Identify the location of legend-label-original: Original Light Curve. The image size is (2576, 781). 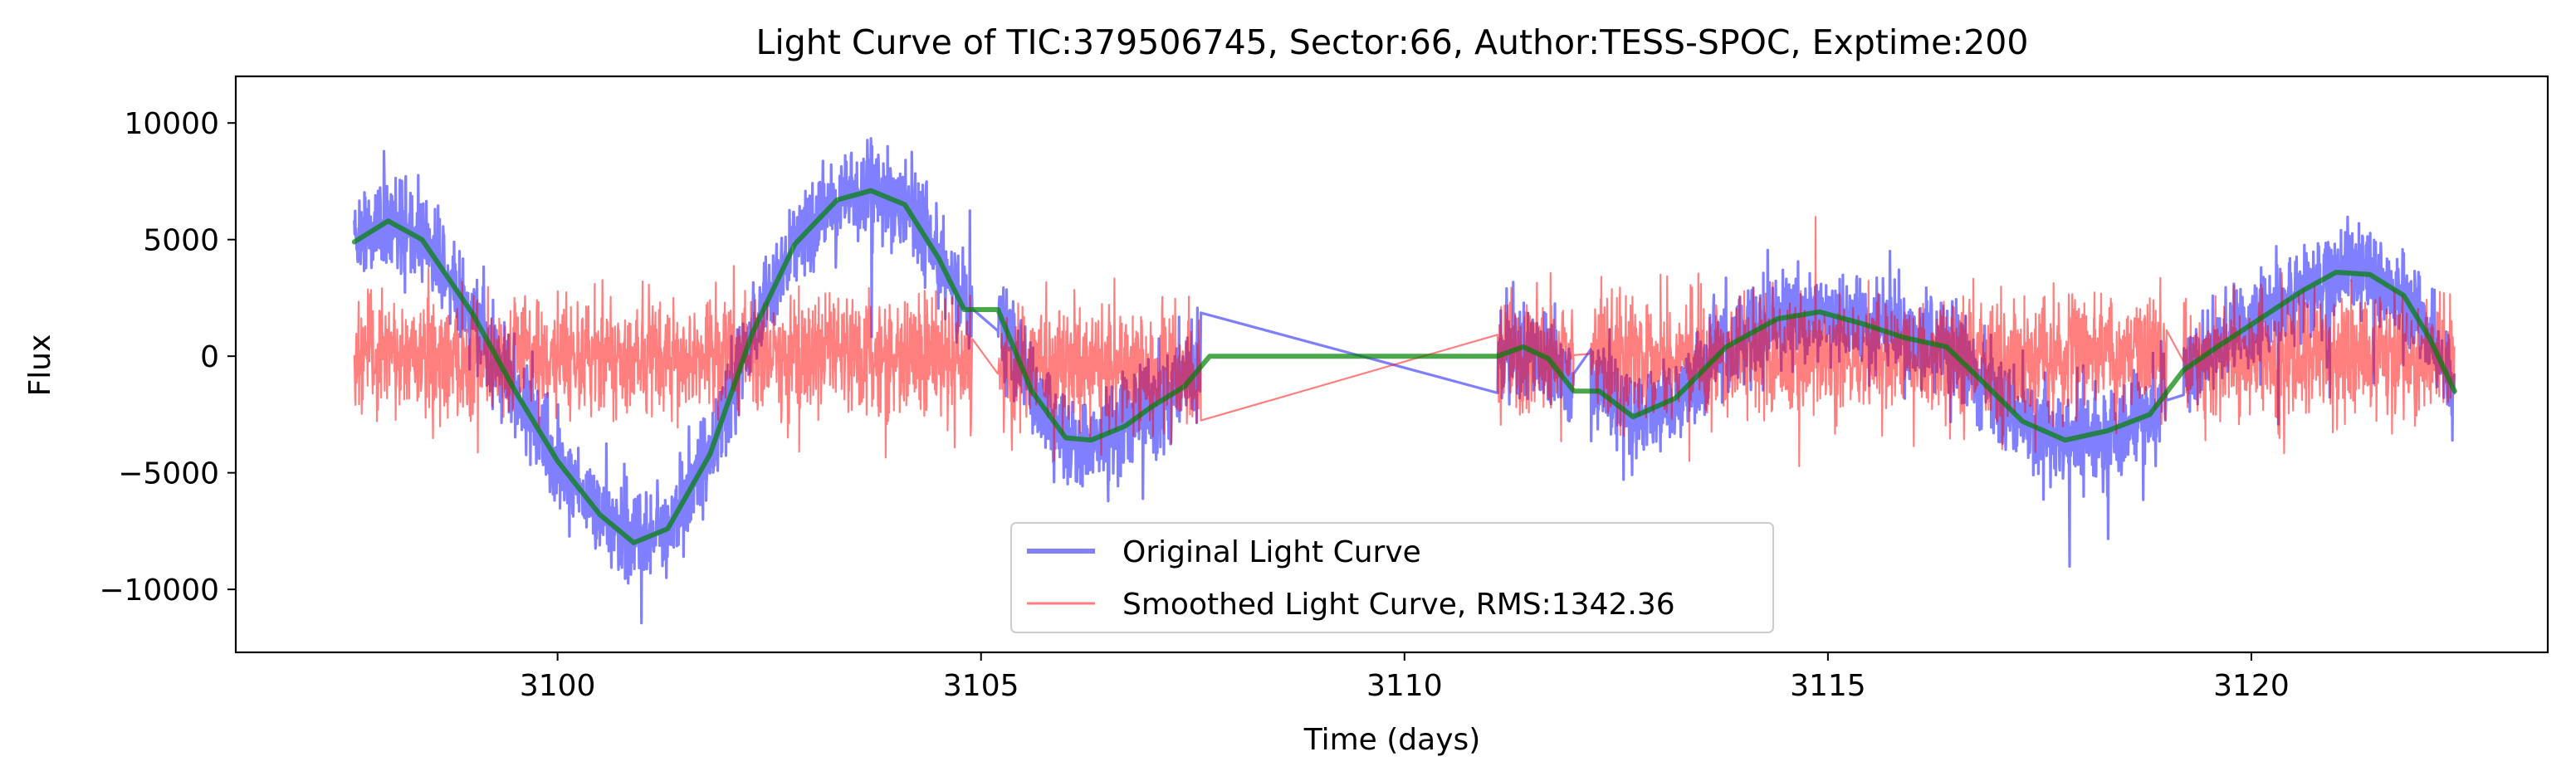
(1271, 552).